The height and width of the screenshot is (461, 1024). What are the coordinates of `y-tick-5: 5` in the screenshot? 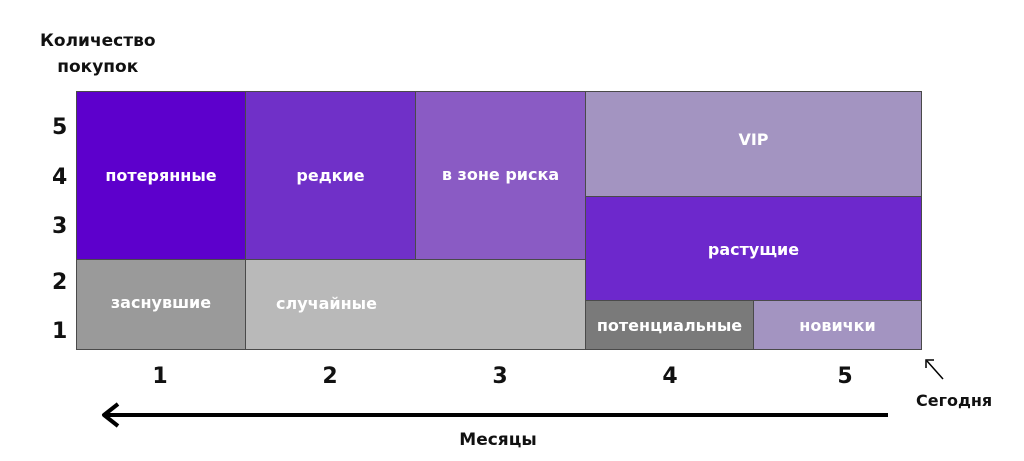 It's located at (60, 127).